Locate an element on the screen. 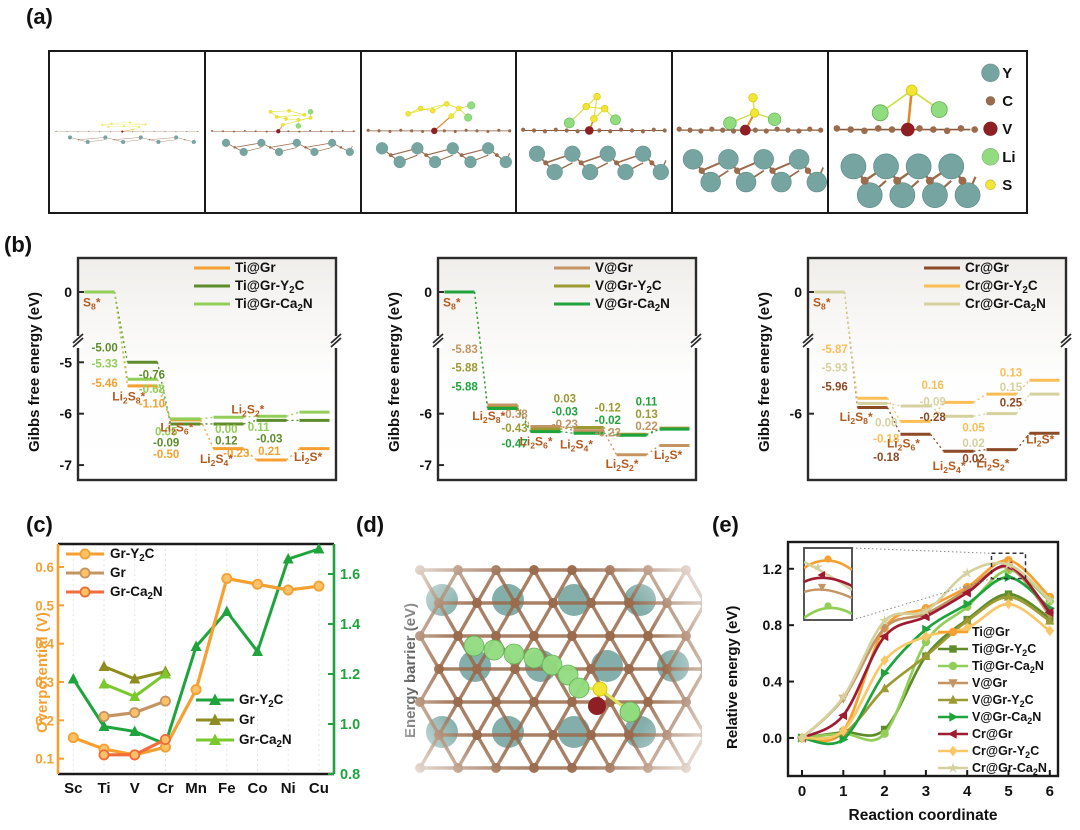  svg-text: Y is located at coordinates (1007, 73).